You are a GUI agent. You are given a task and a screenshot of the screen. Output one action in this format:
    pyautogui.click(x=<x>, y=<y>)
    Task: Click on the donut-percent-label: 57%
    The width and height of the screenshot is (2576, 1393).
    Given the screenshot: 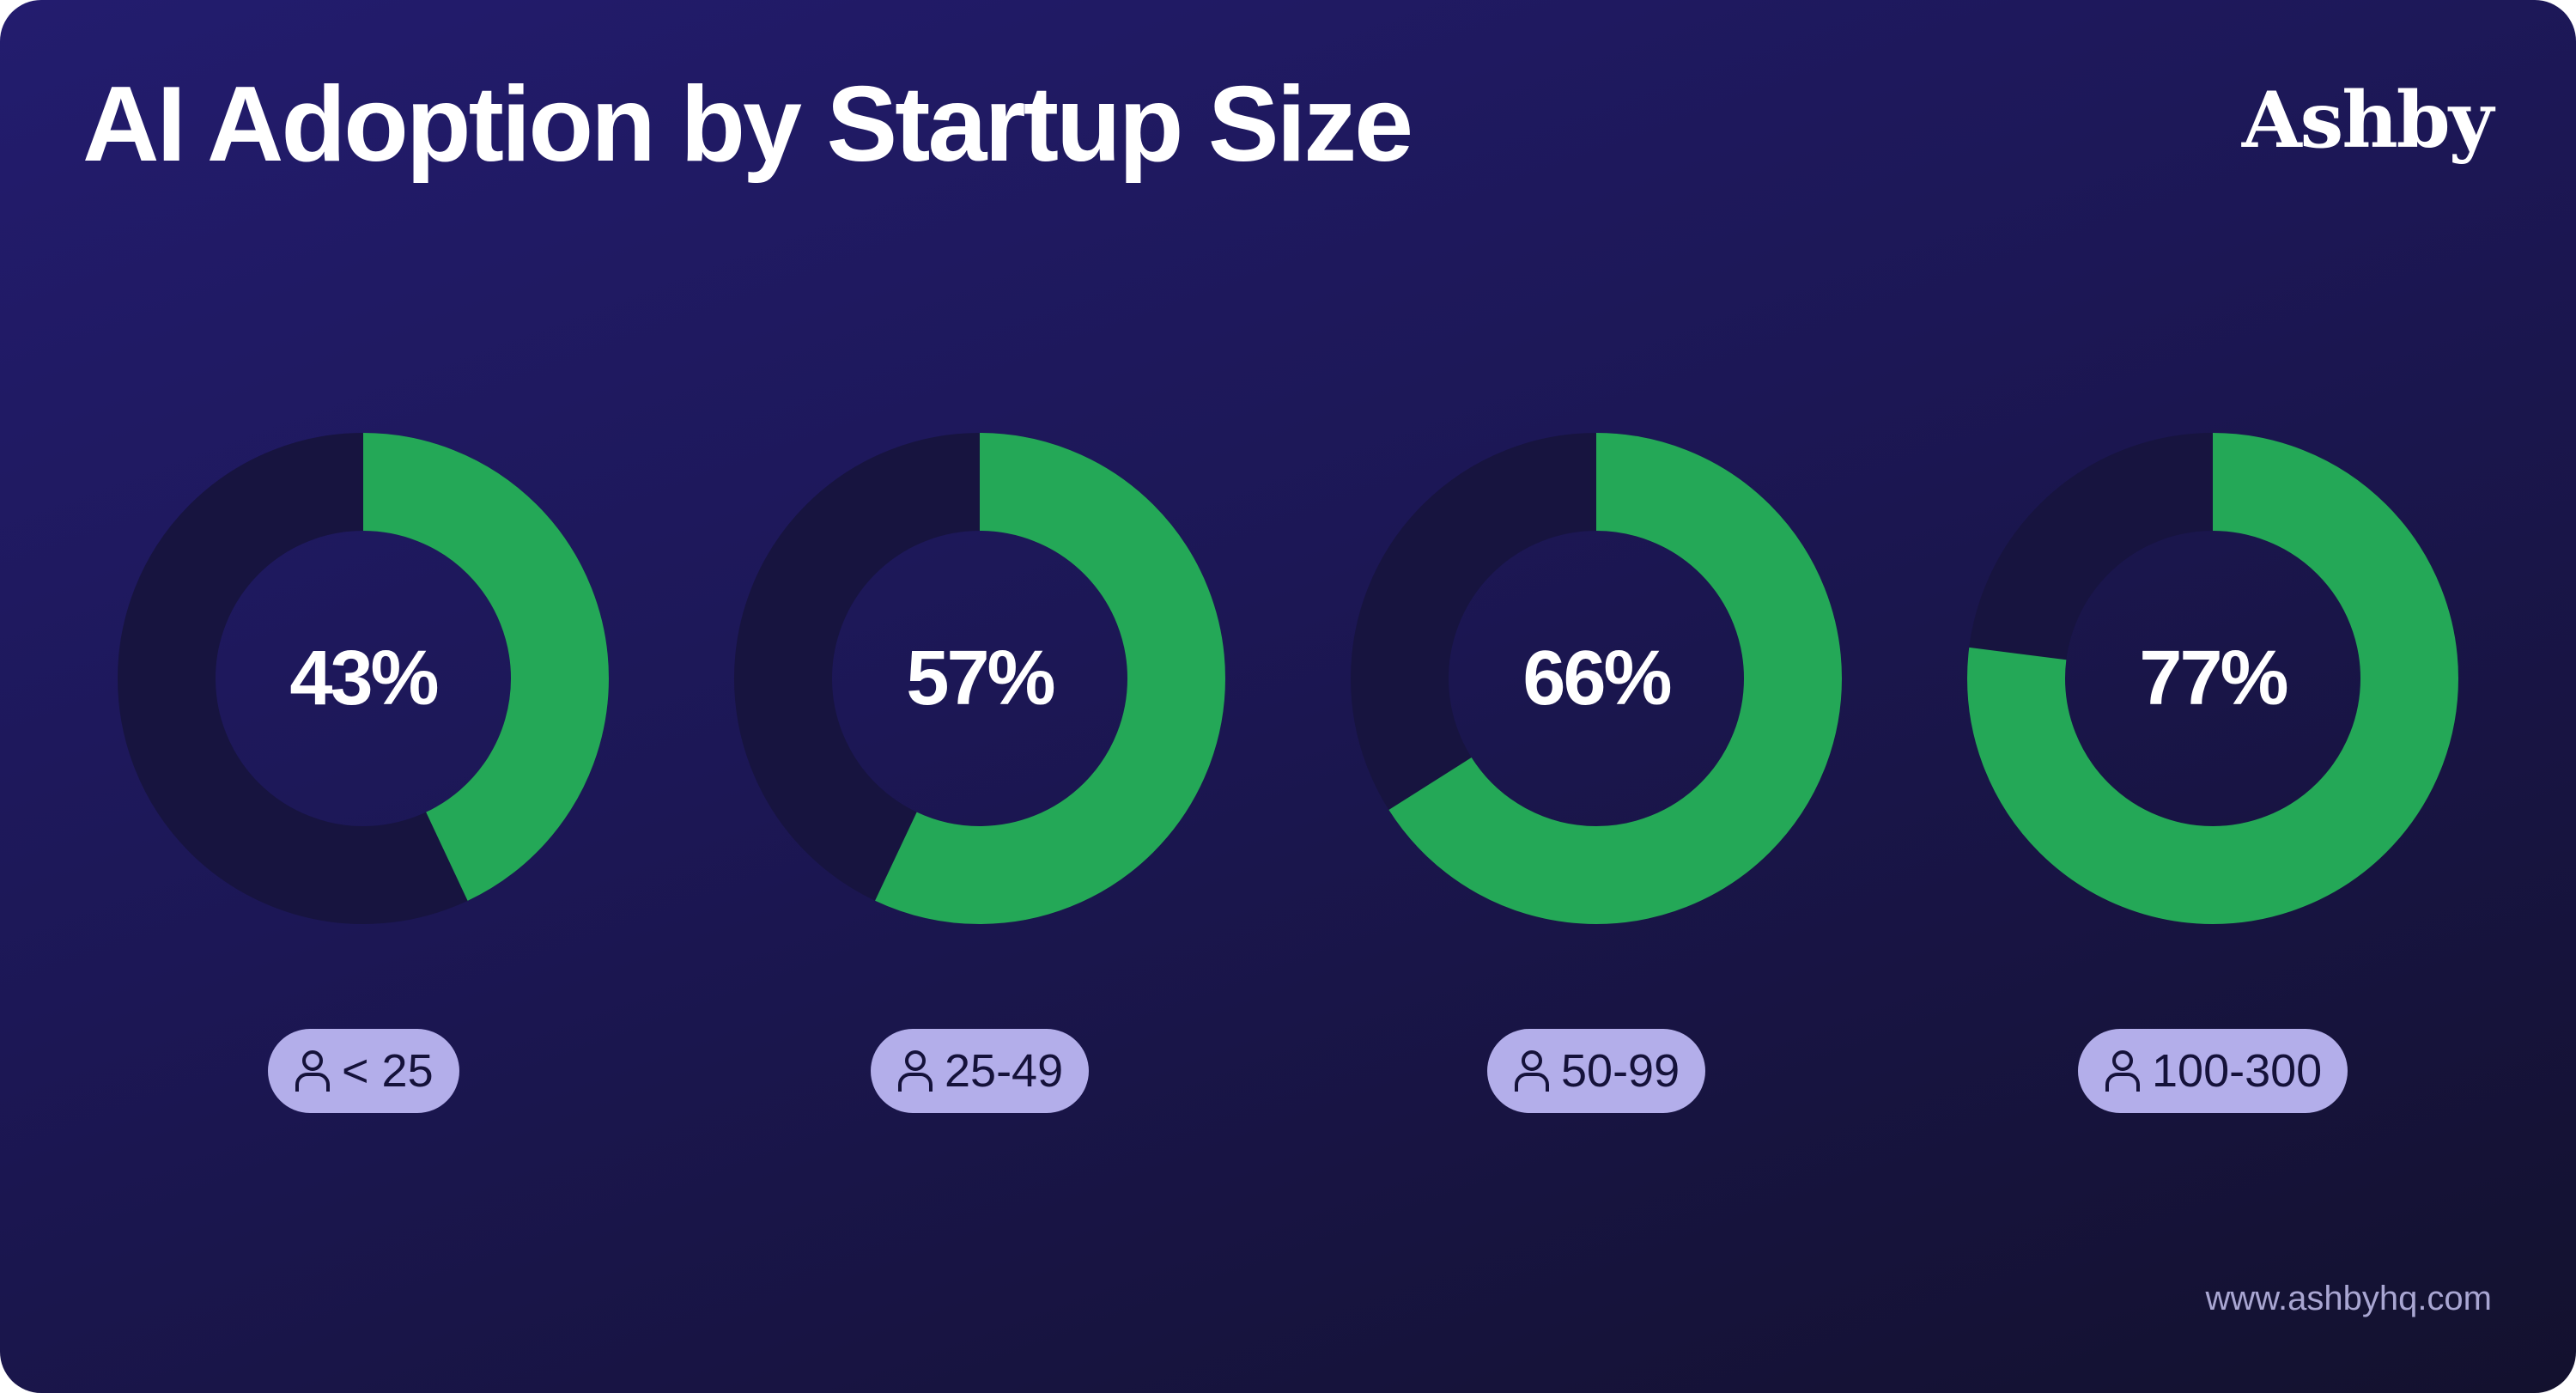 What is the action you would take?
    pyautogui.click(x=980, y=678)
    